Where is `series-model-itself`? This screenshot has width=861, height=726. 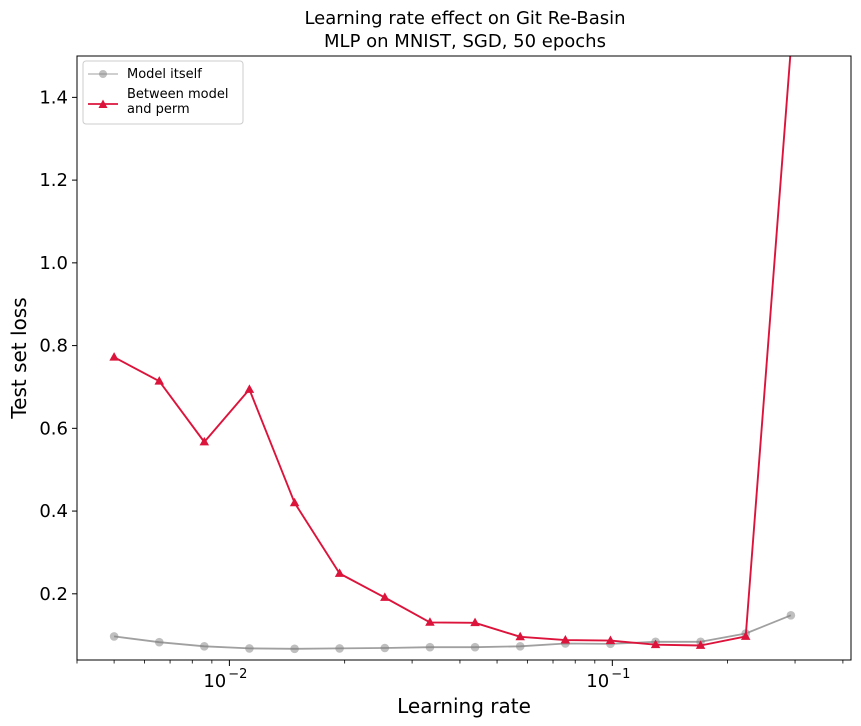 series-model-itself is located at coordinates (452, 632).